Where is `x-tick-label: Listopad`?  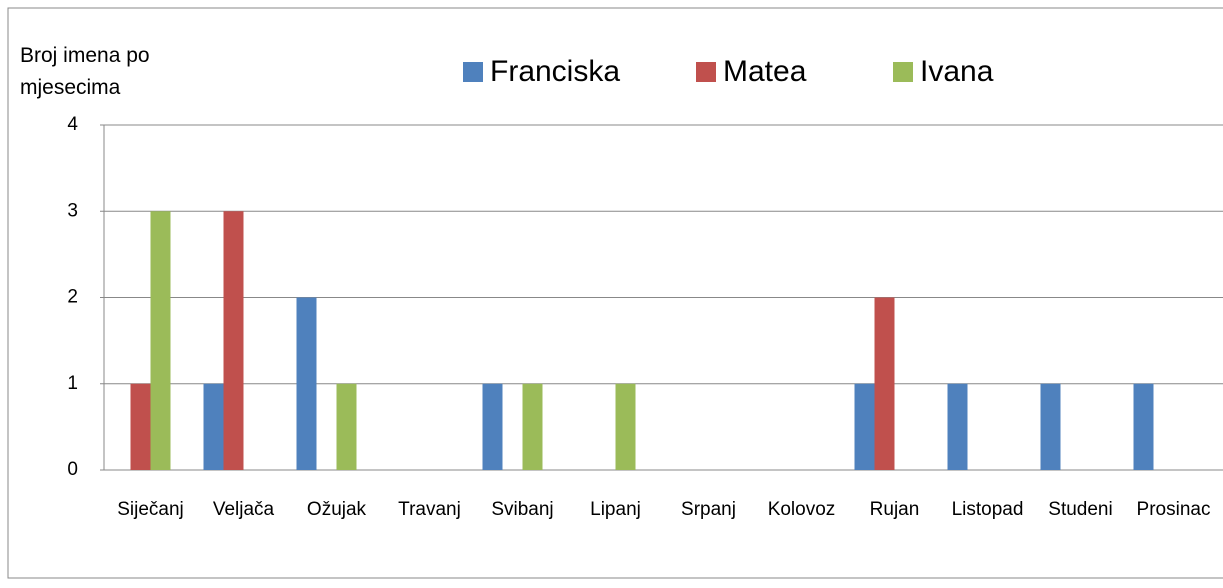 x-tick-label: Listopad is located at coordinates (988, 509).